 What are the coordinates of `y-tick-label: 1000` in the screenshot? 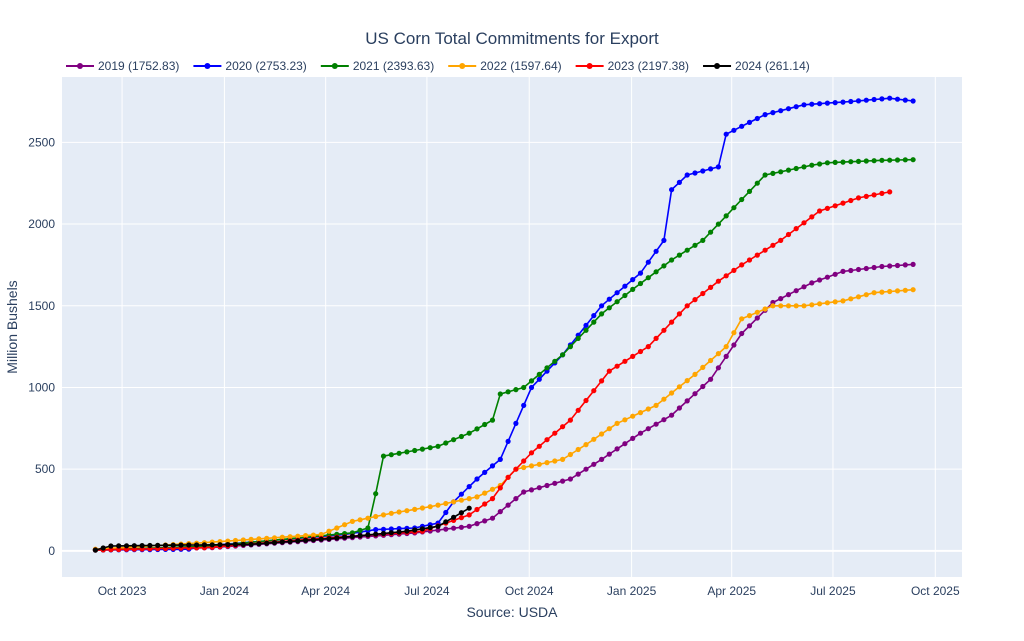 It's located at (41, 387).